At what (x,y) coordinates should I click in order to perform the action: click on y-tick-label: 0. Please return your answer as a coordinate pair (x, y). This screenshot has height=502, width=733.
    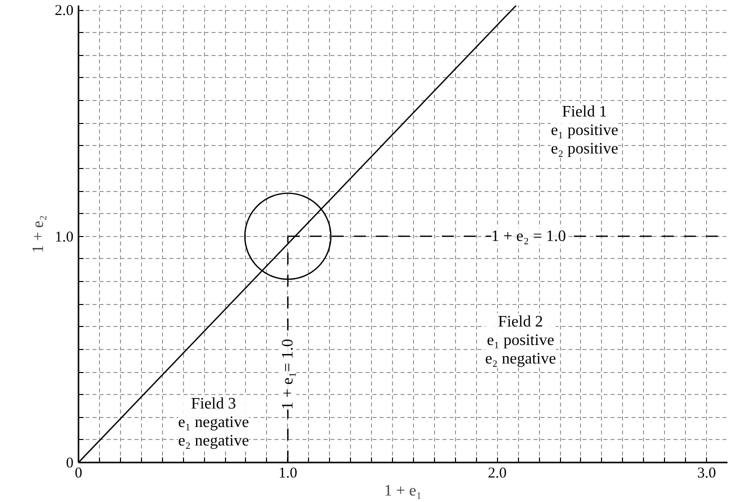
    Looking at the image, I should click on (70, 464).